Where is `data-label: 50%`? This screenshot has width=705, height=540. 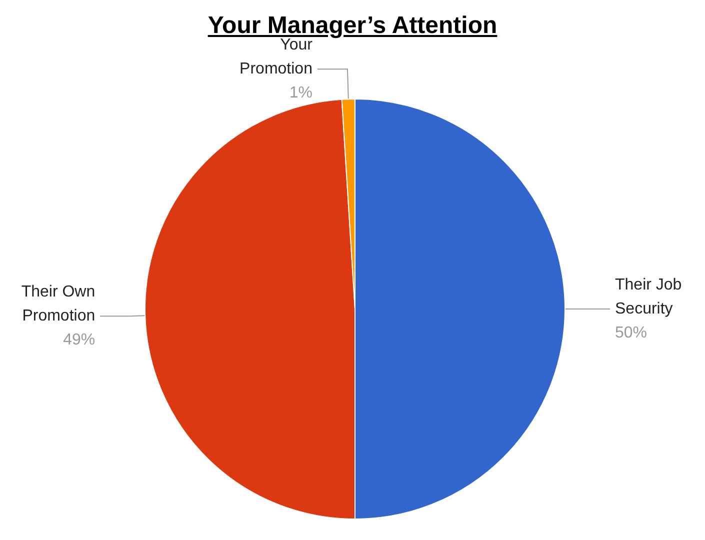 data-label: 50% is located at coordinates (631, 333).